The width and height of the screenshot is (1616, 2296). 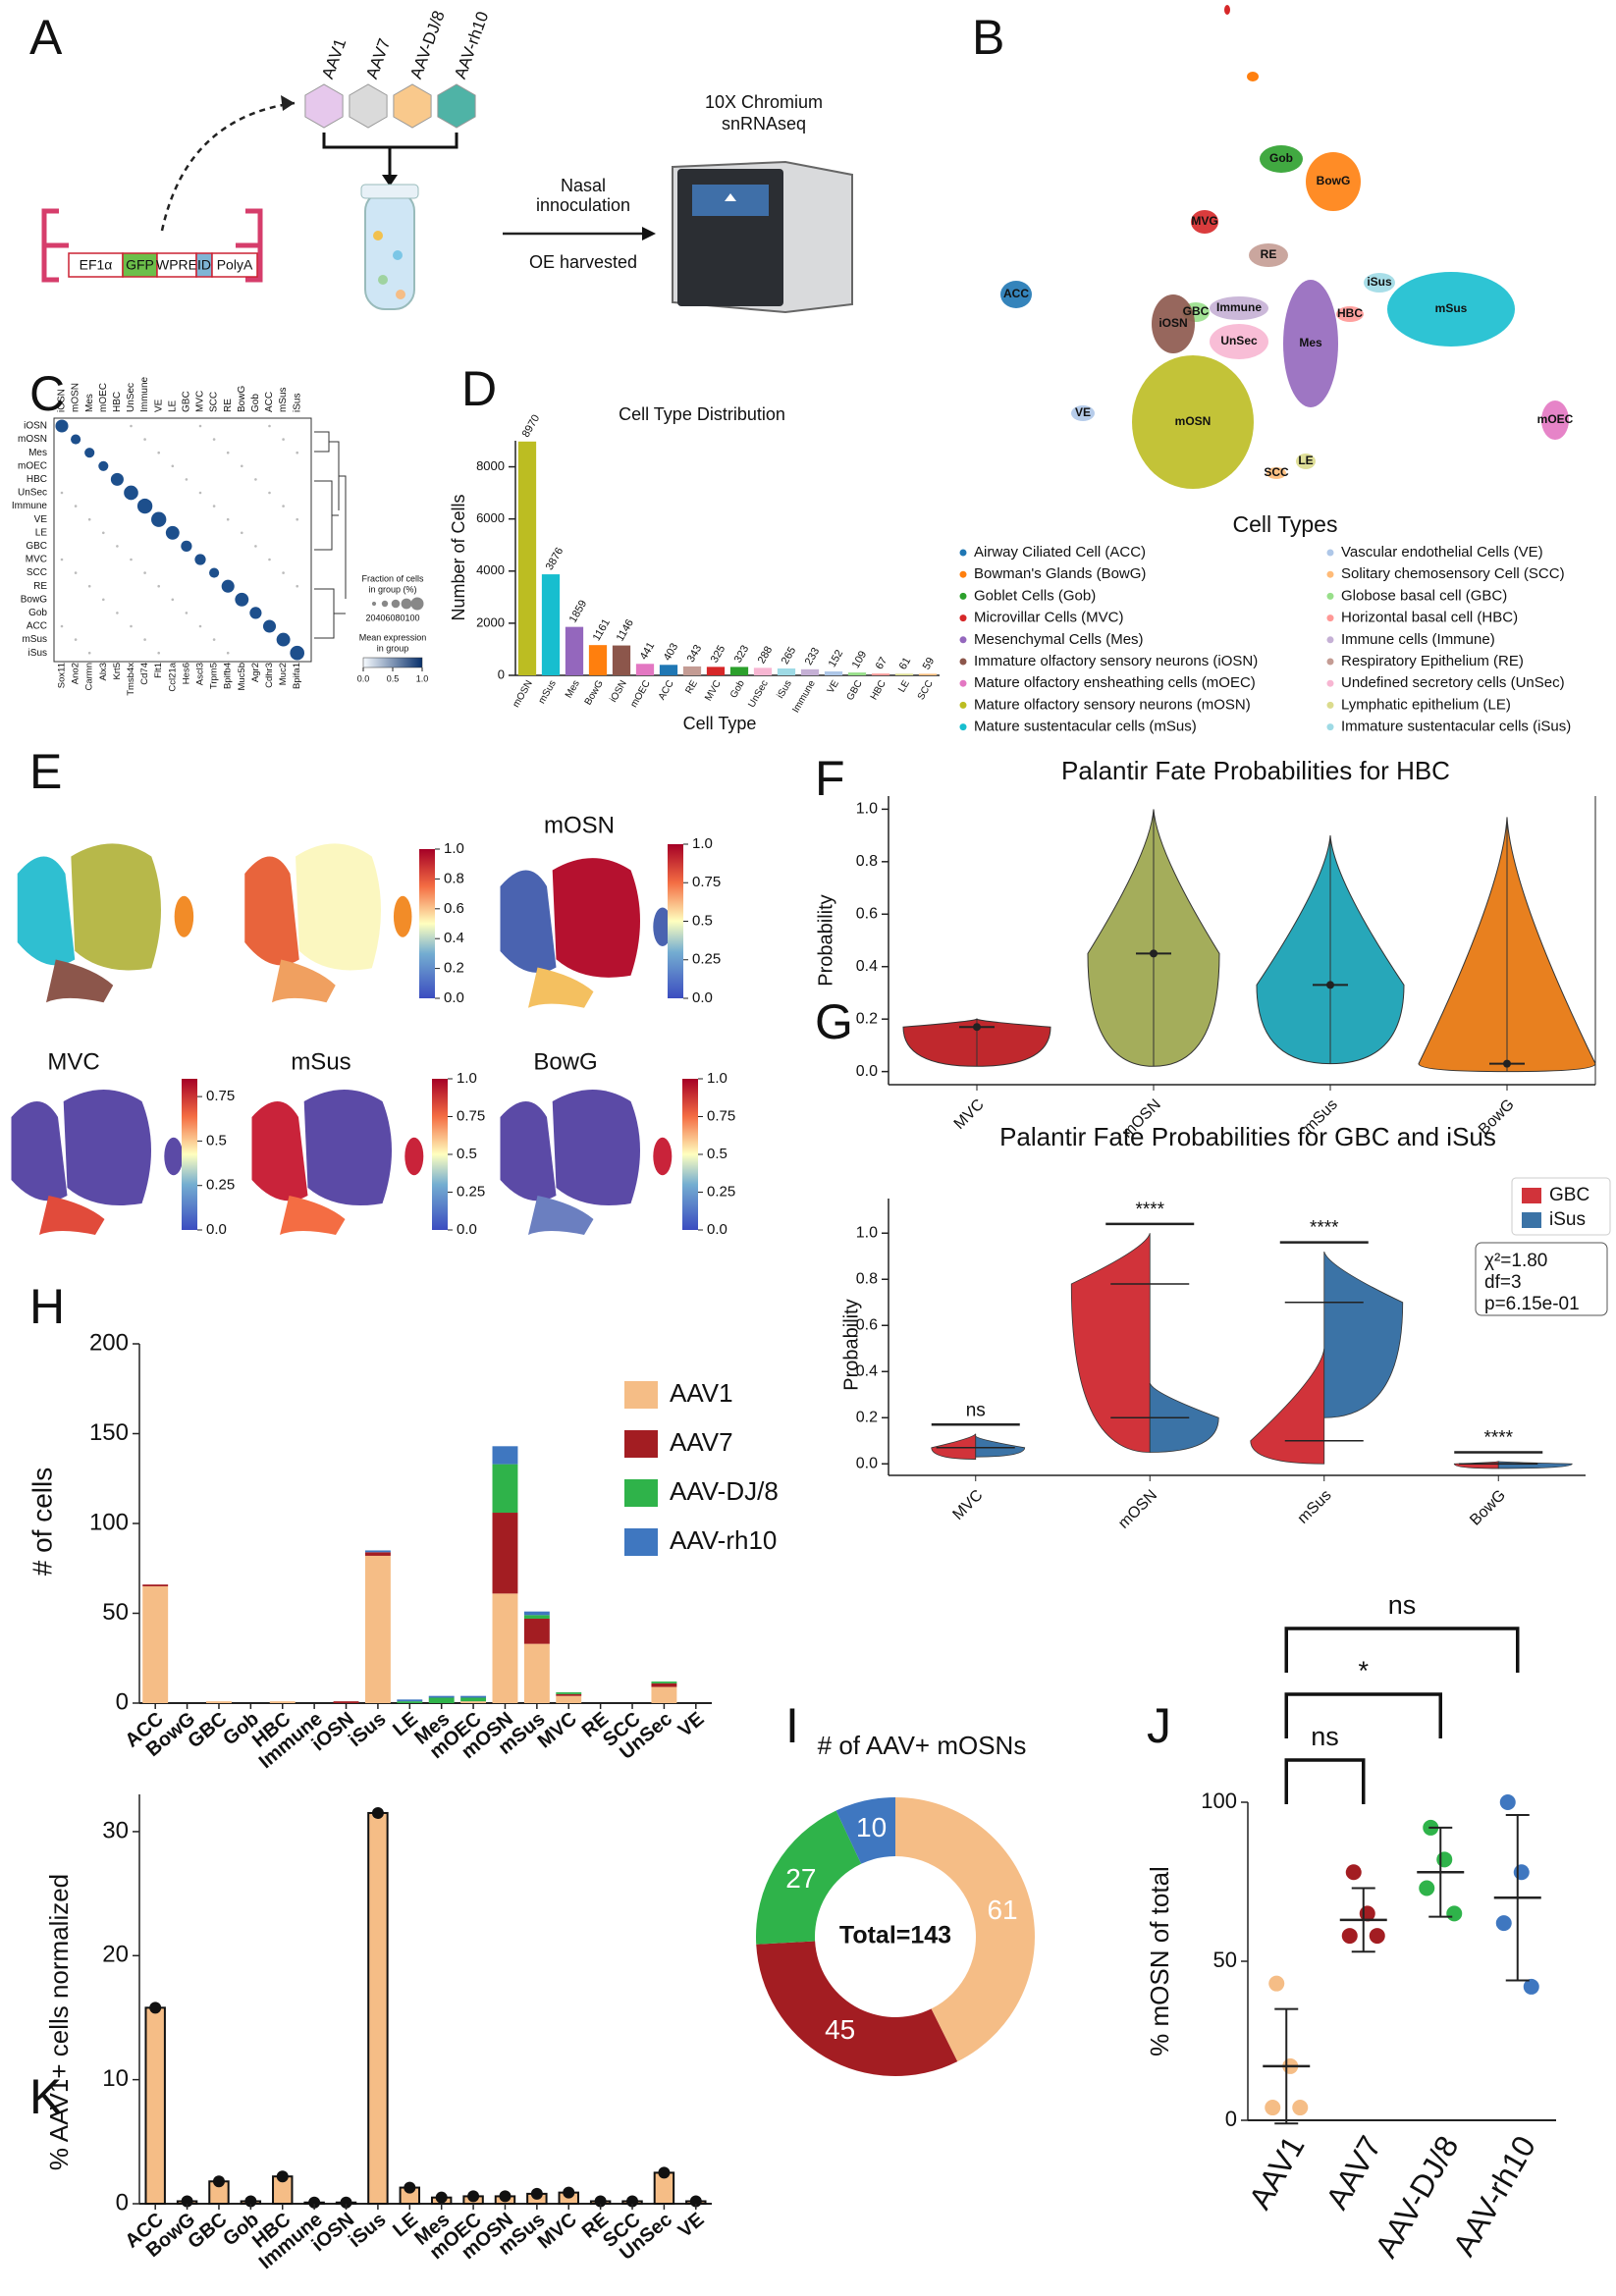 I want to click on legend-label: Bowman's Glands (BowG), so click(x=1060, y=573).